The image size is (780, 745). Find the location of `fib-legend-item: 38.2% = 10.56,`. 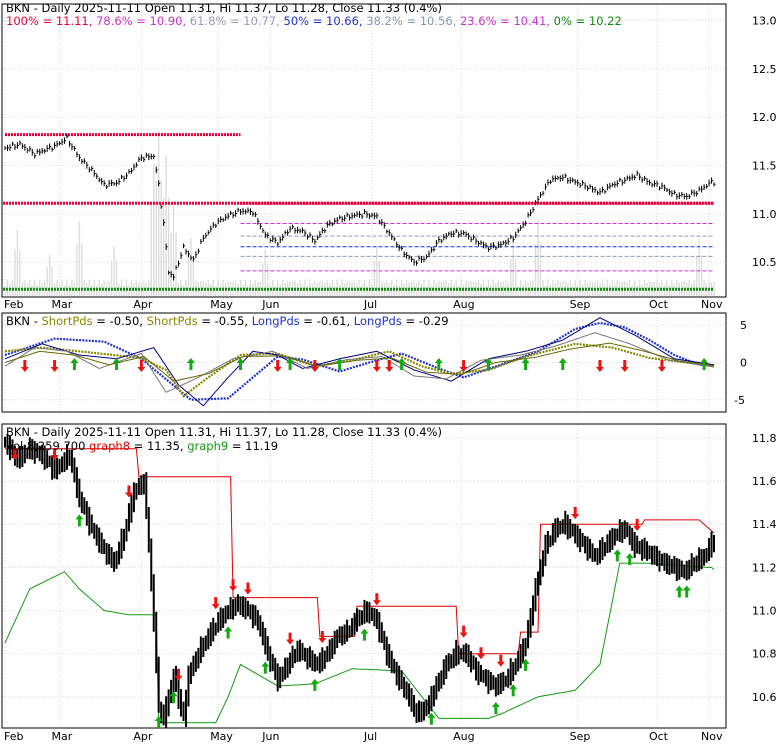

fib-legend-item: 38.2% = 10.56, is located at coordinates (410, 21).